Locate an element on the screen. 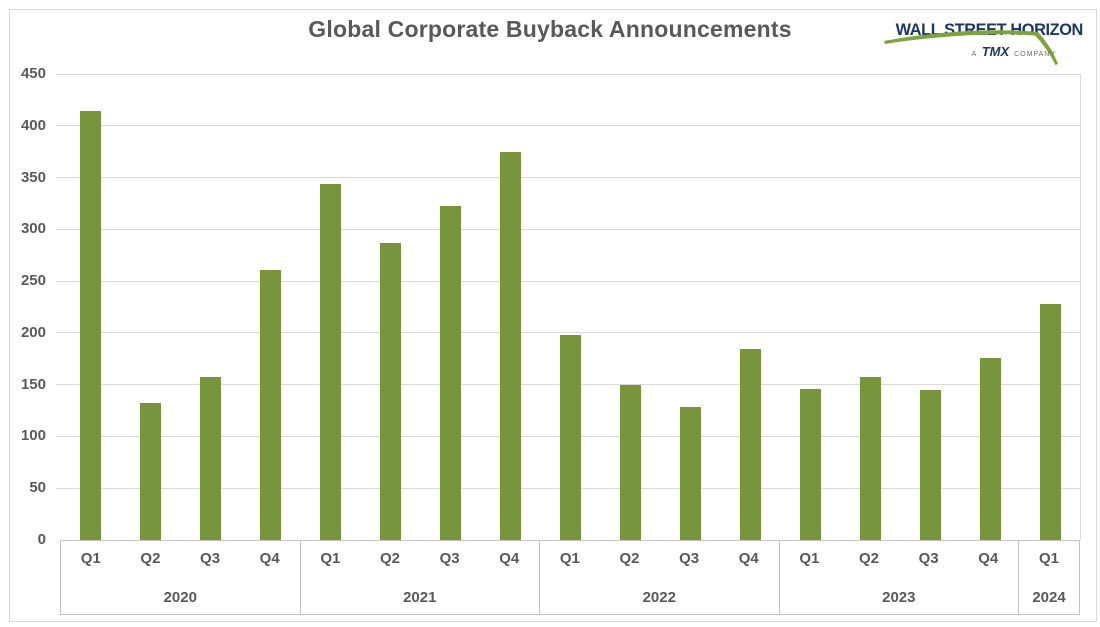 This screenshot has height=627, width=1100. quarter-label-row: Q1 is located at coordinates (1049, 558).